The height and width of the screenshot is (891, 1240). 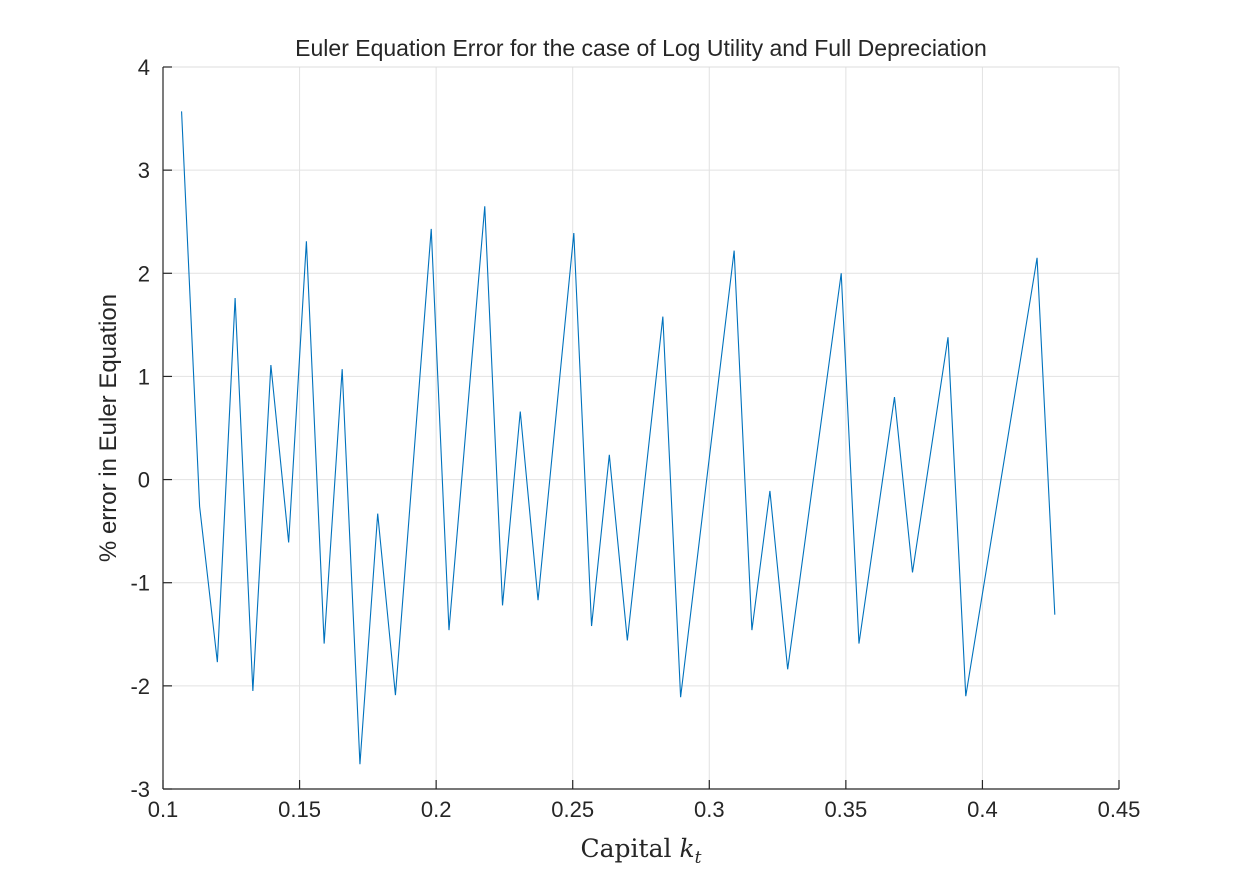 What do you see at coordinates (299, 809) in the screenshot?
I see `x-tick-label: 0.15` at bounding box center [299, 809].